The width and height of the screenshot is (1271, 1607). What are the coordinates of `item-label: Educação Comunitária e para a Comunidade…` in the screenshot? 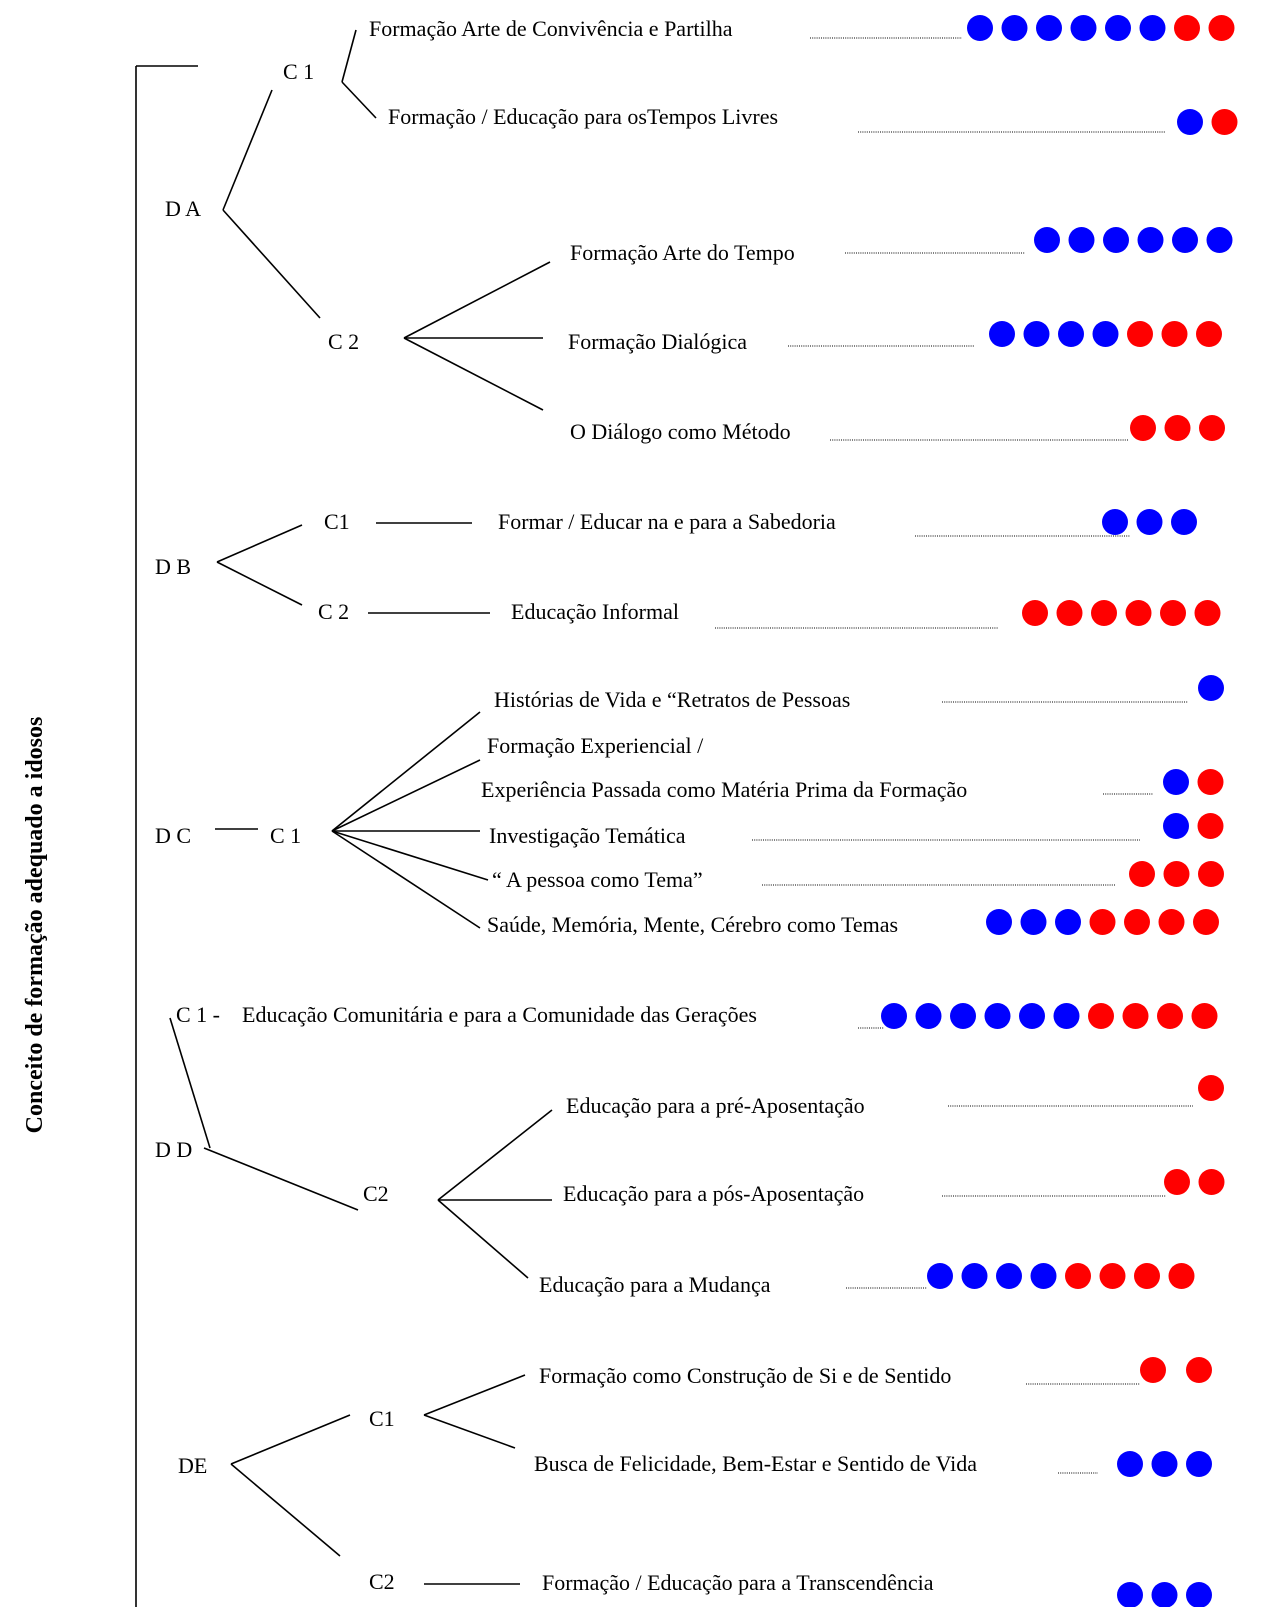 It's located at (499, 1014).